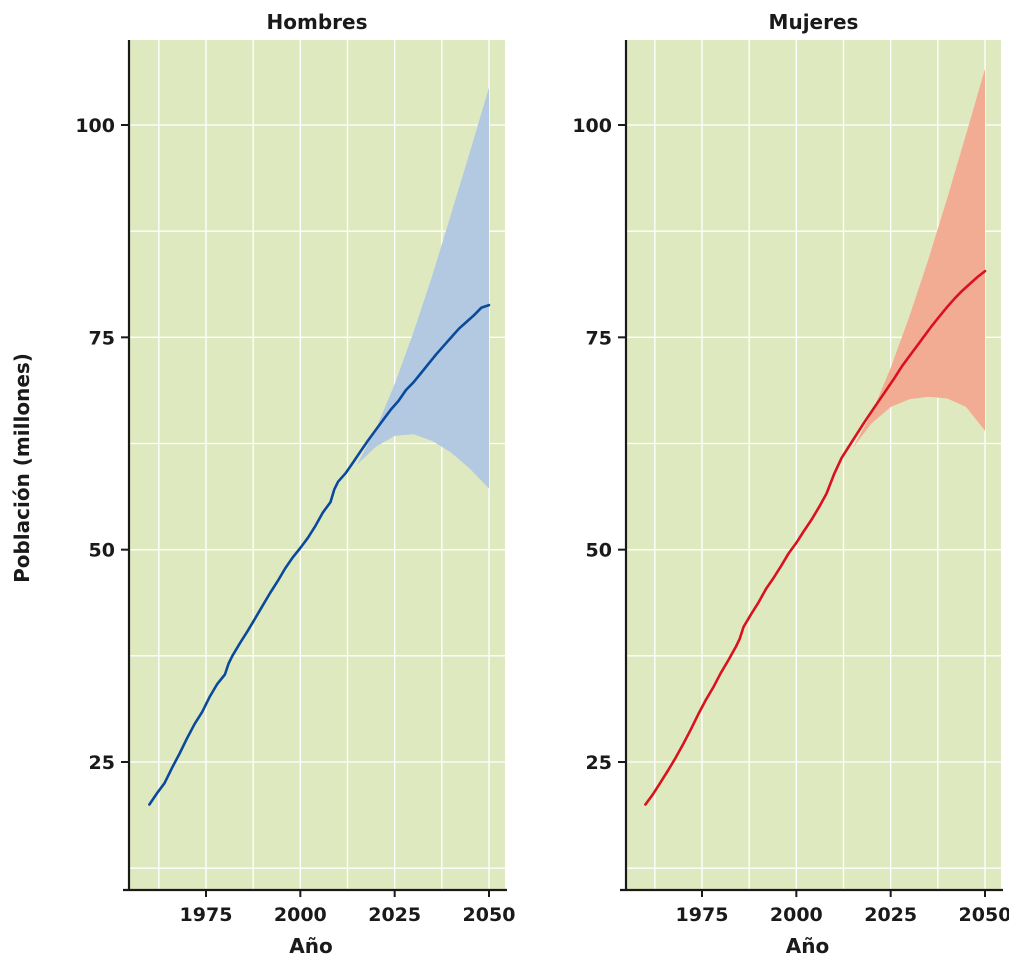 This screenshot has height=960, width=1009. Describe the element at coordinates (317, 22) in the screenshot. I see `hombres-title: Hombres` at that location.